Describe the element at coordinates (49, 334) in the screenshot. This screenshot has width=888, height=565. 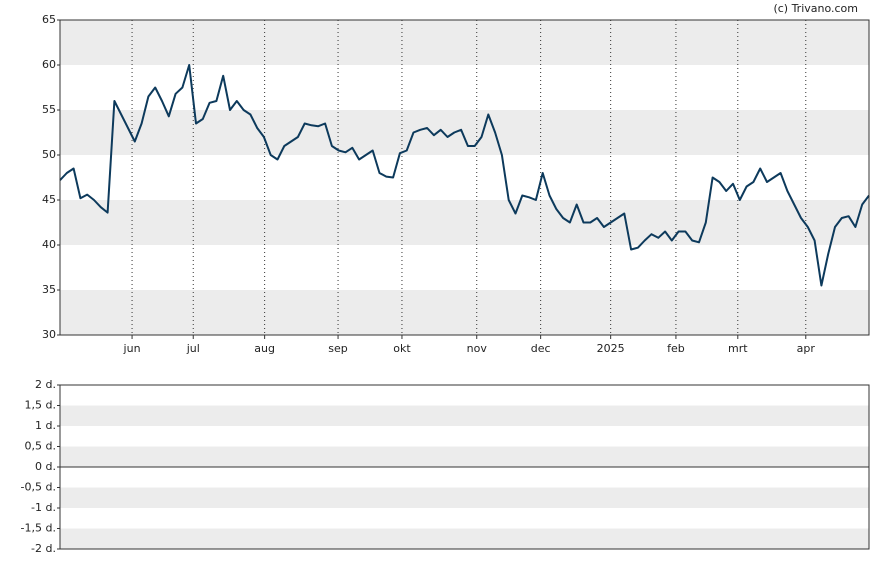
I see `y-tick-label: 30` at that location.